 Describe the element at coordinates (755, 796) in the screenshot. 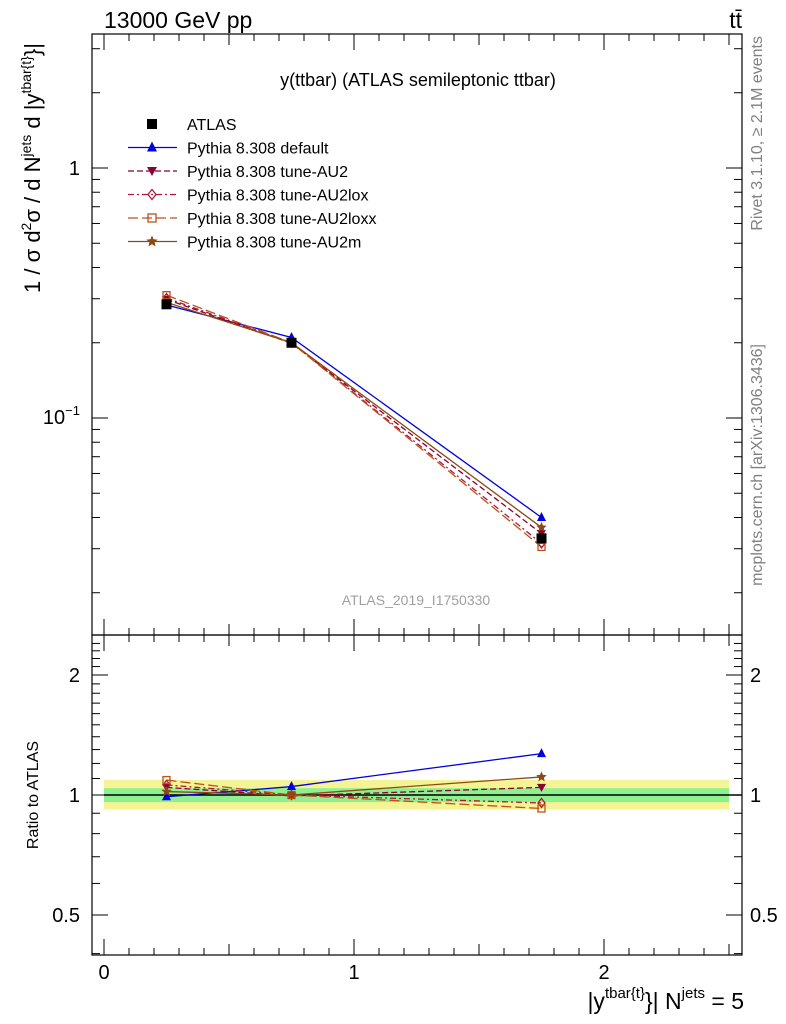

I see `ratio-y-tick-label-right: 1` at that location.